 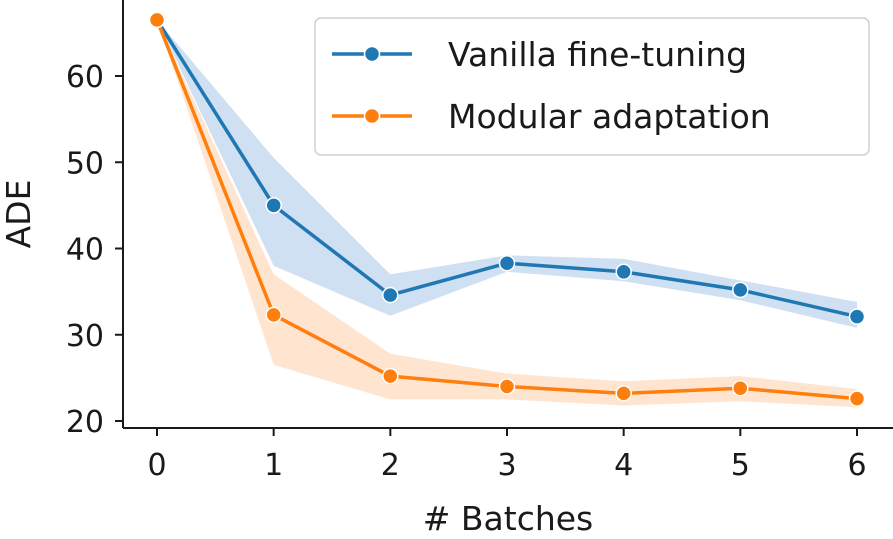 What do you see at coordinates (740, 465) in the screenshot?
I see `x-tick-label: 5` at bounding box center [740, 465].